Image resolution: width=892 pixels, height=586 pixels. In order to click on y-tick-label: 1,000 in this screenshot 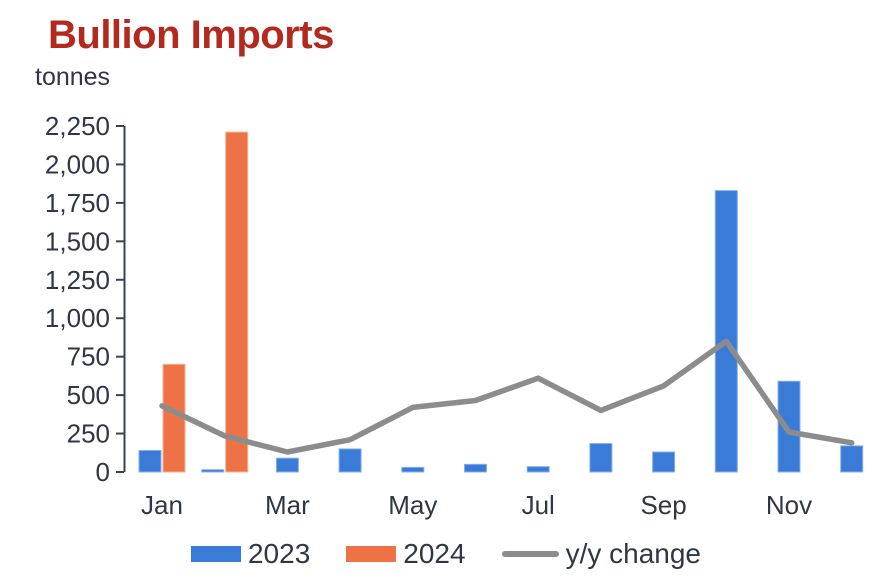, I will do `click(77, 318)`.